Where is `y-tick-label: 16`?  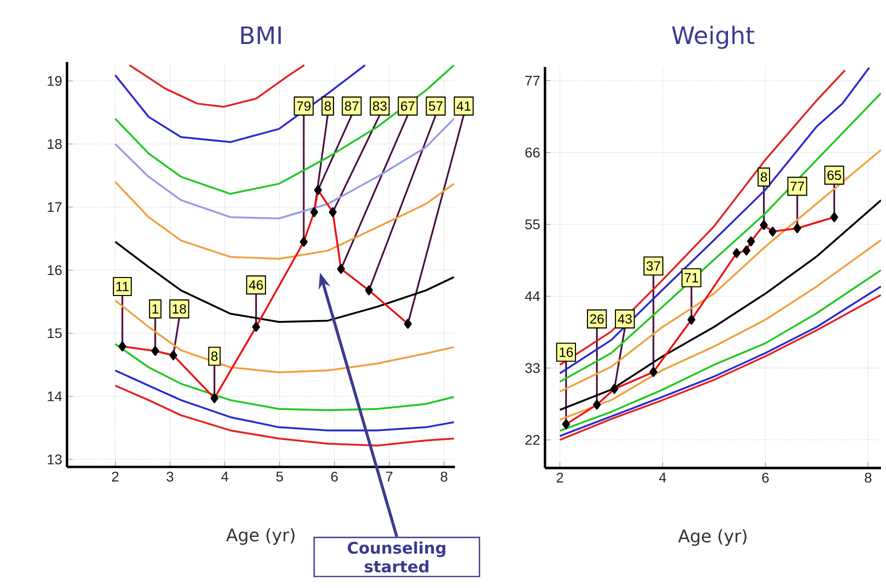 y-tick-label: 16 is located at coordinates (55, 270).